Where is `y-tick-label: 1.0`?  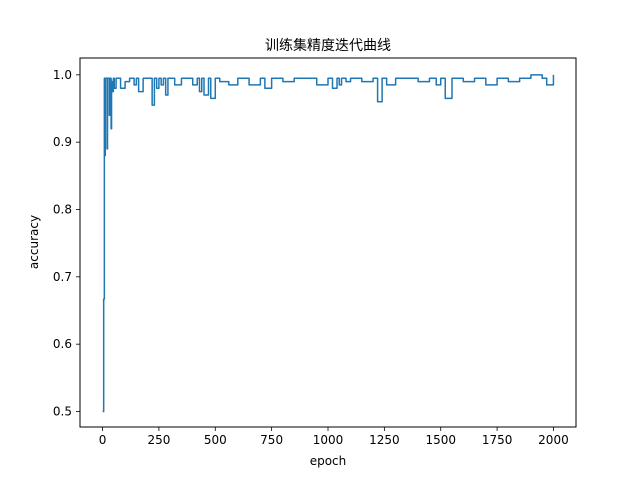 y-tick-label: 1.0 is located at coordinates (62, 75).